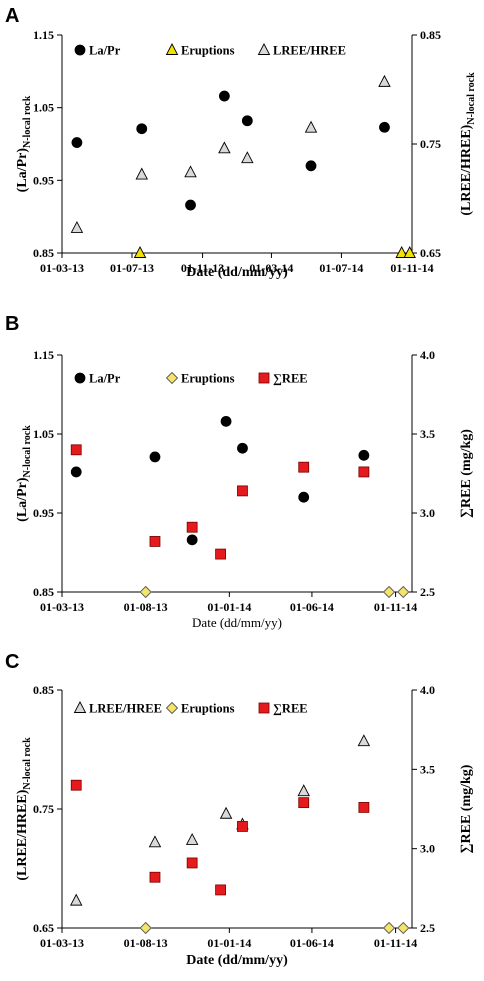 The height and width of the screenshot is (981, 484). Describe the element at coordinates (12, 662) in the screenshot. I see `panel-letter: C` at that location.